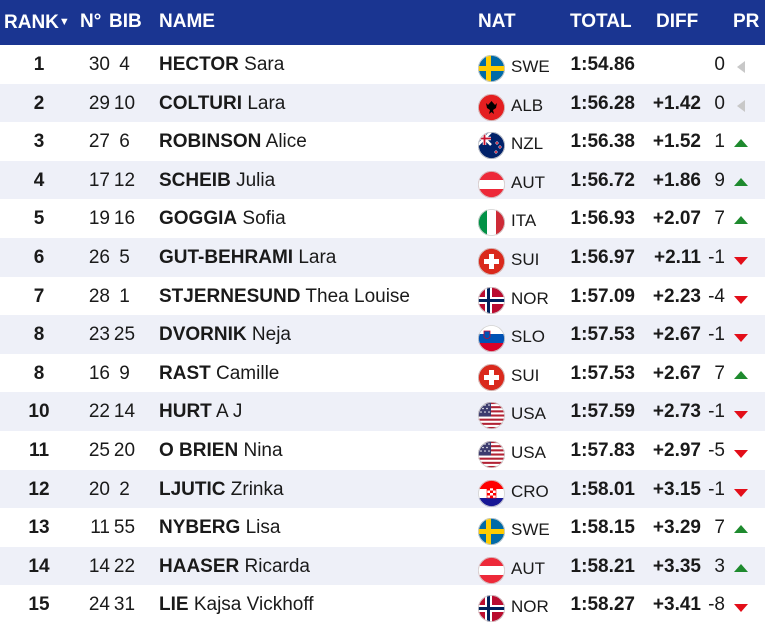  I want to click on table-row: 13 11 55 NYBERG Lisa SWE 1:58.15 +3.29 7, so click(382, 527).